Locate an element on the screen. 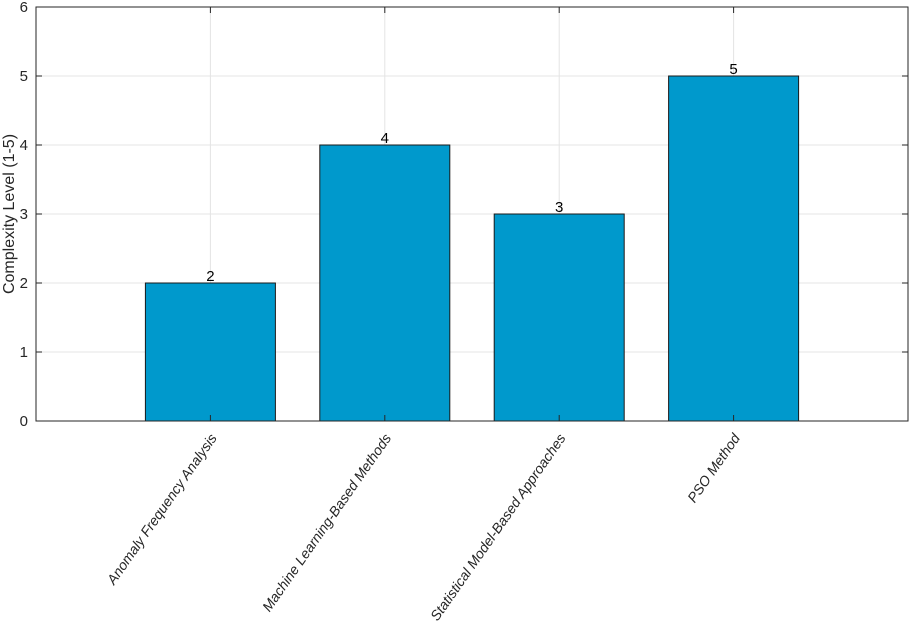 This screenshot has width=913, height=634. y-tick-label-3: 3 is located at coordinates (24, 214).